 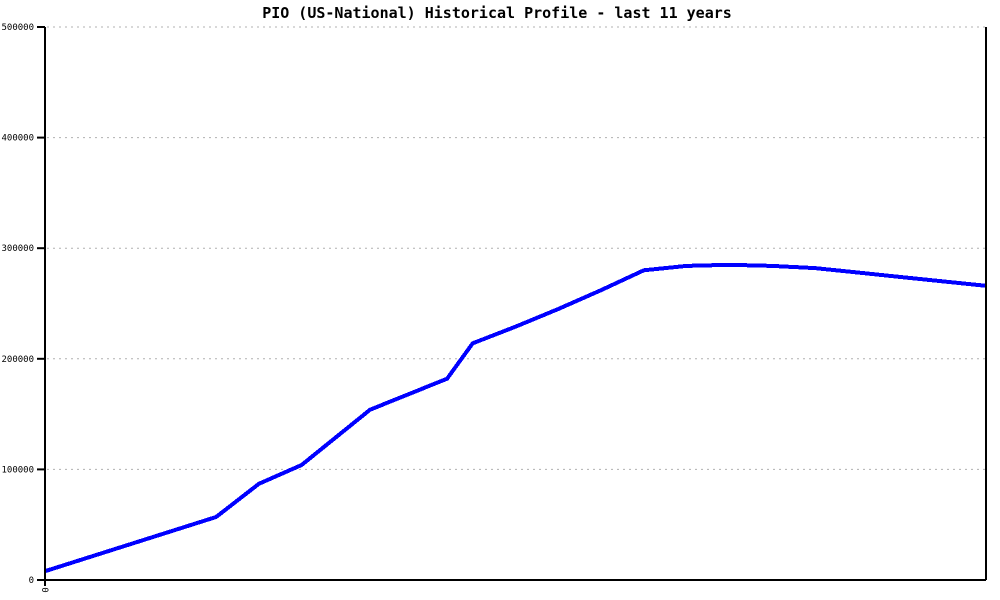 What do you see at coordinates (17, 139) in the screenshot?
I see `y-tick-label: 400000` at bounding box center [17, 139].